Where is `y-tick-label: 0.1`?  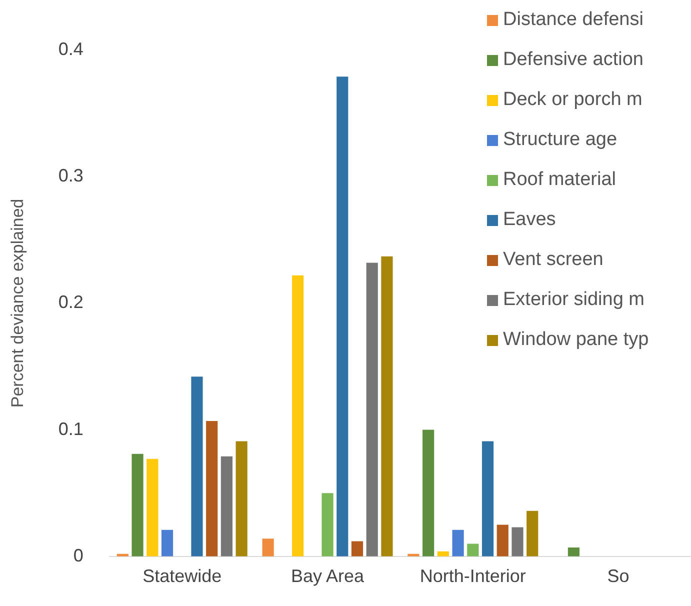
y-tick-label: 0.1 is located at coordinates (71, 428).